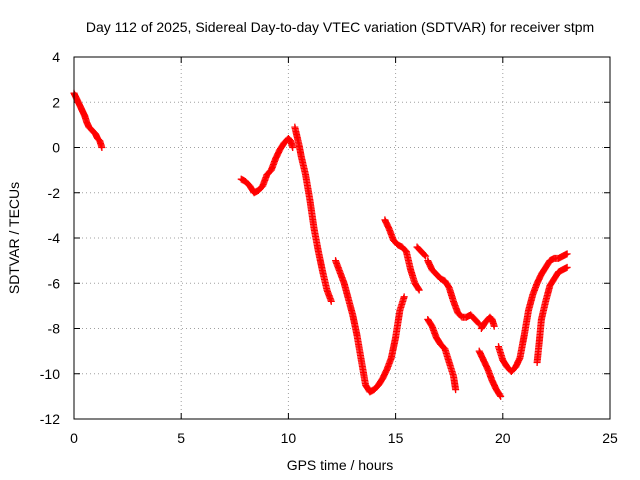  Describe the element at coordinates (56, 148) in the screenshot. I see `y-tick-label: 0` at that location.